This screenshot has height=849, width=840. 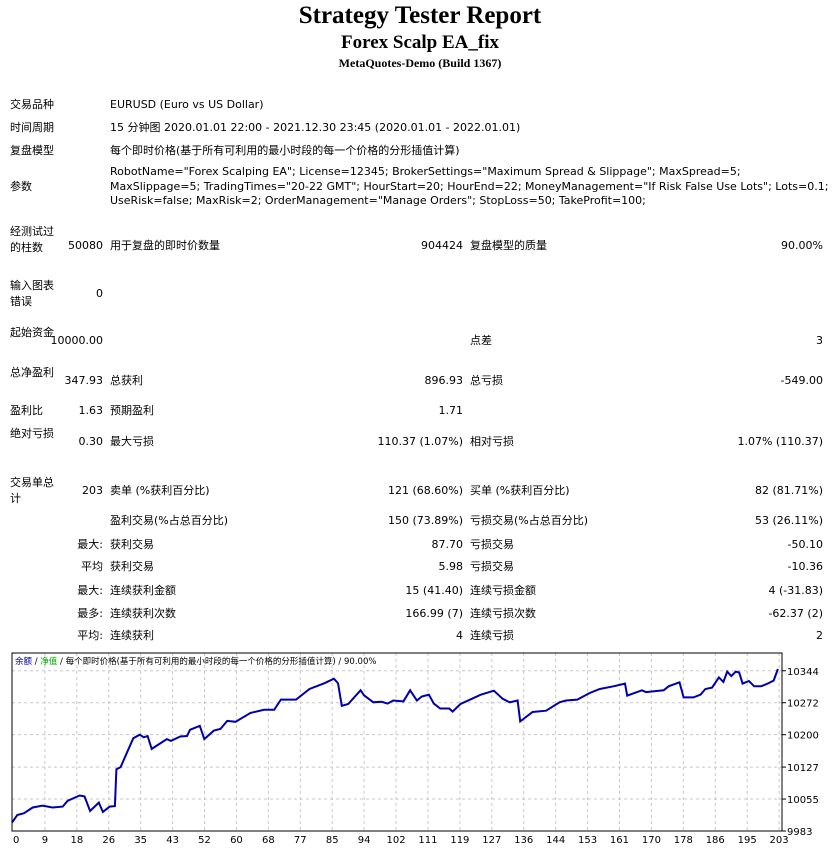 I want to click on x-tick-label: 161, so click(x=619, y=840).